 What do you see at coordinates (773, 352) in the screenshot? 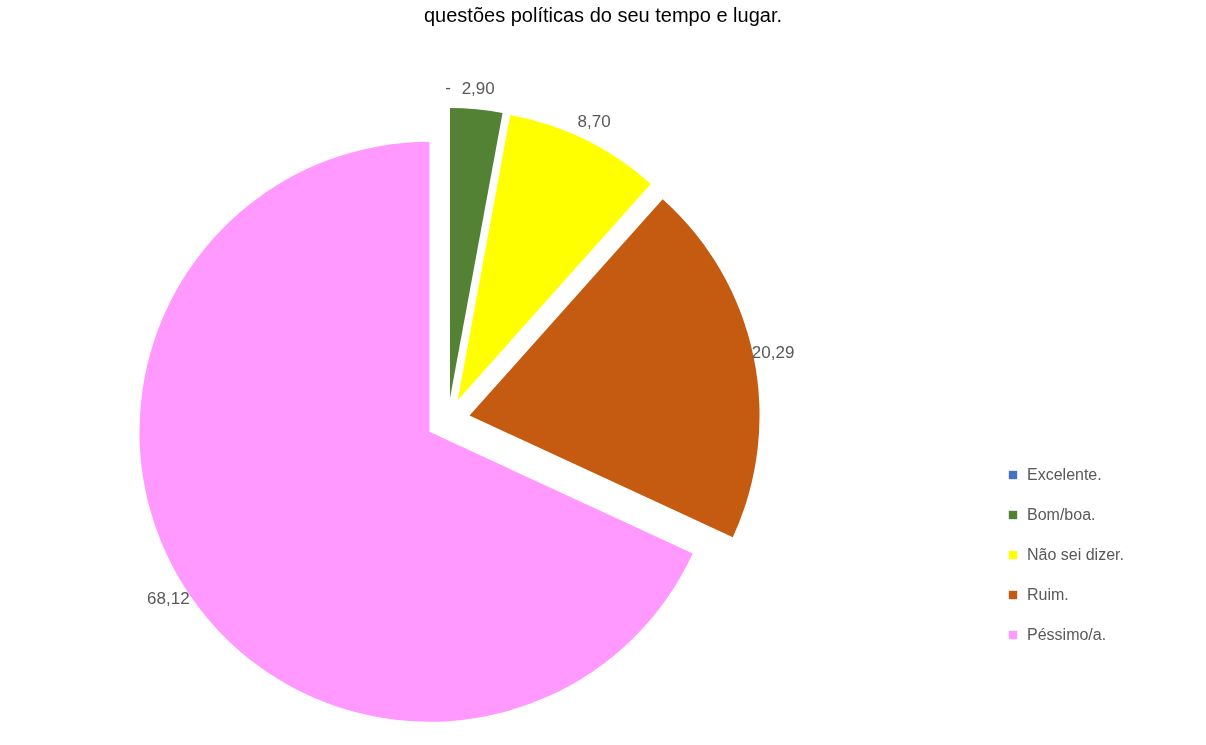
I see `data-label: 20,29` at bounding box center [773, 352].